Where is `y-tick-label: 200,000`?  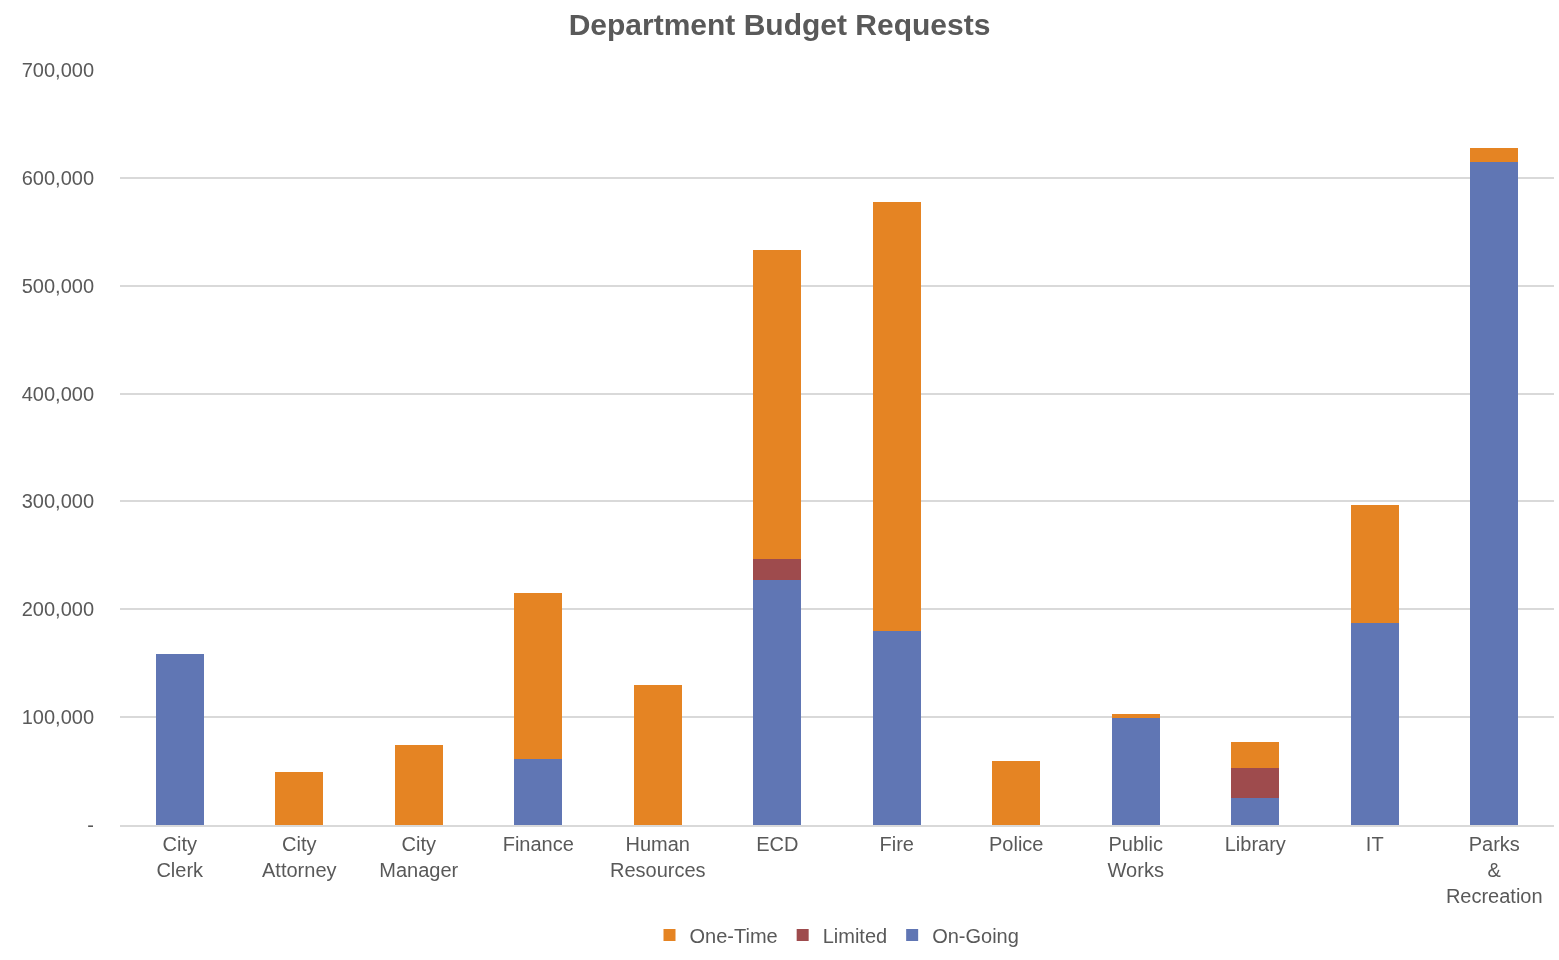
y-tick-label: 200,000 is located at coordinates (57, 609).